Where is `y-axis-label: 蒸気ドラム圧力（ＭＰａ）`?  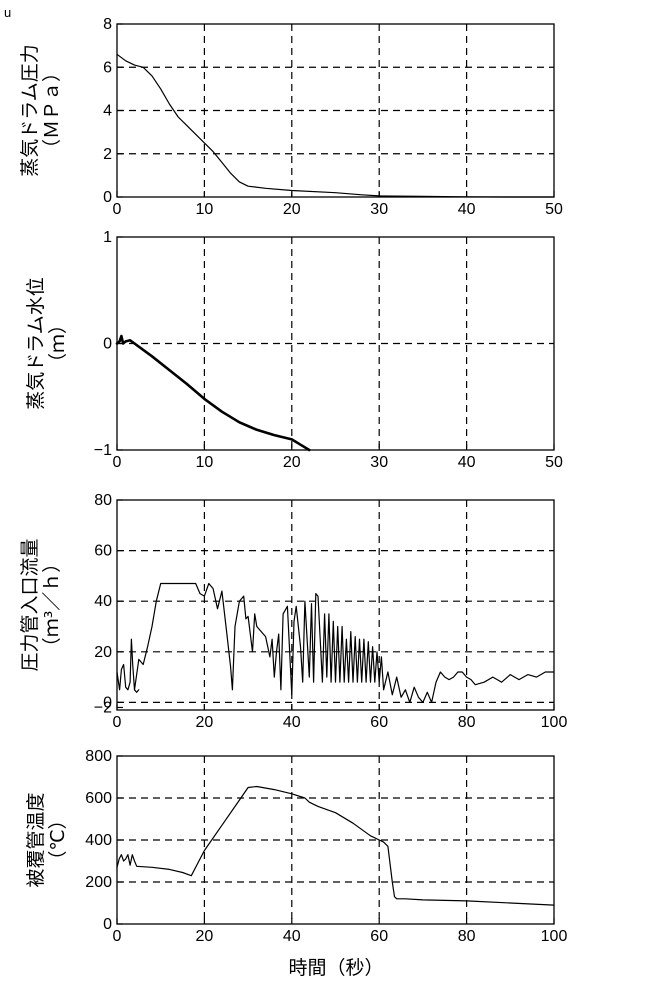
y-axis-label: 蒸気ドラム圧力（ＭＰａ） is located at coordinates (41, 110).